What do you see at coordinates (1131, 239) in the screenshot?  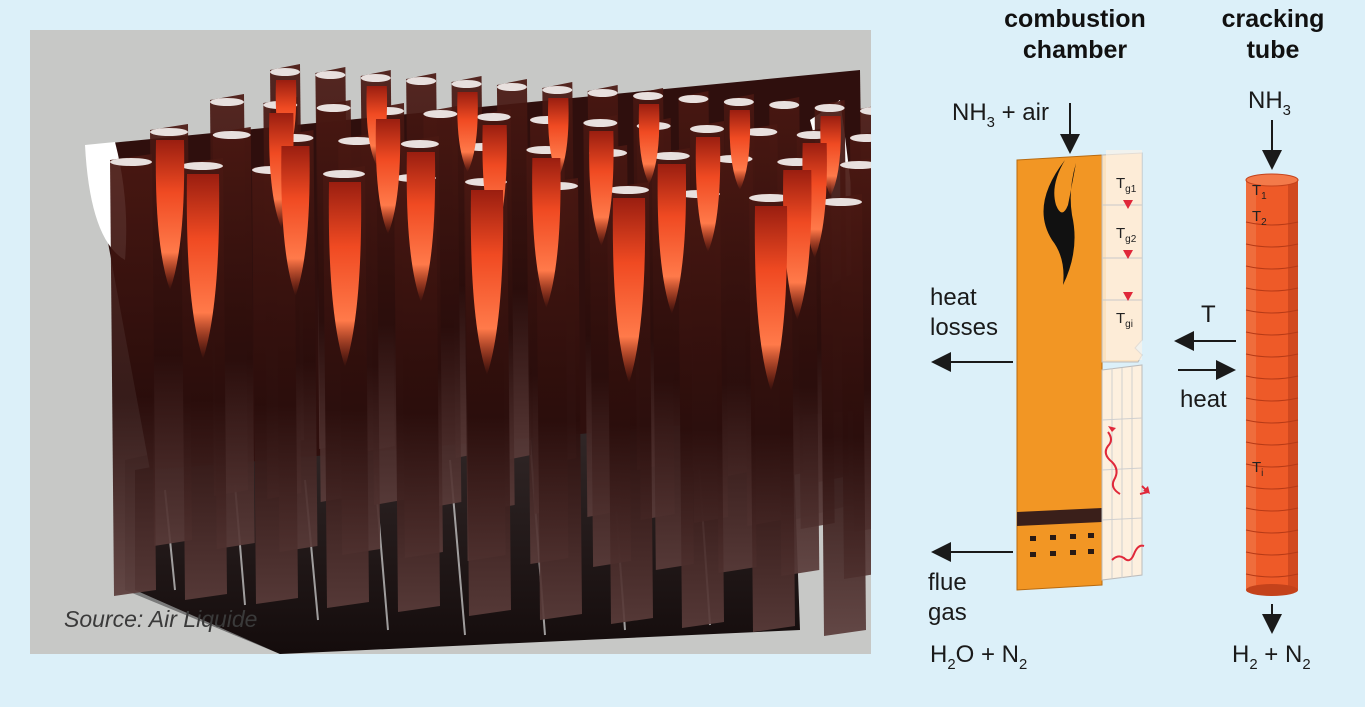 I see `label-subscript: g2` at bounding box center [1131, 239].